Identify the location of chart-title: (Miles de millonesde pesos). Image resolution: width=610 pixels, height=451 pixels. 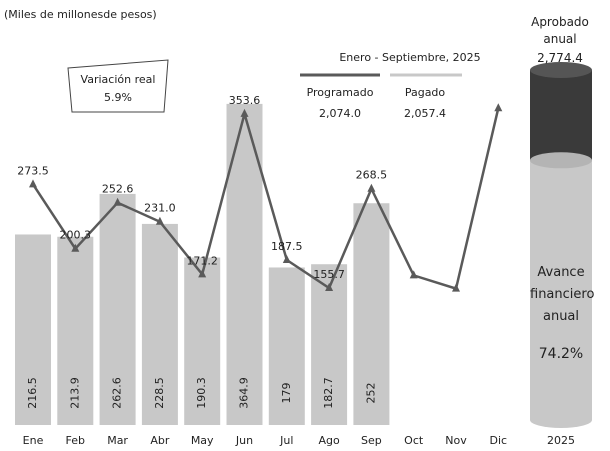
(80, 14).